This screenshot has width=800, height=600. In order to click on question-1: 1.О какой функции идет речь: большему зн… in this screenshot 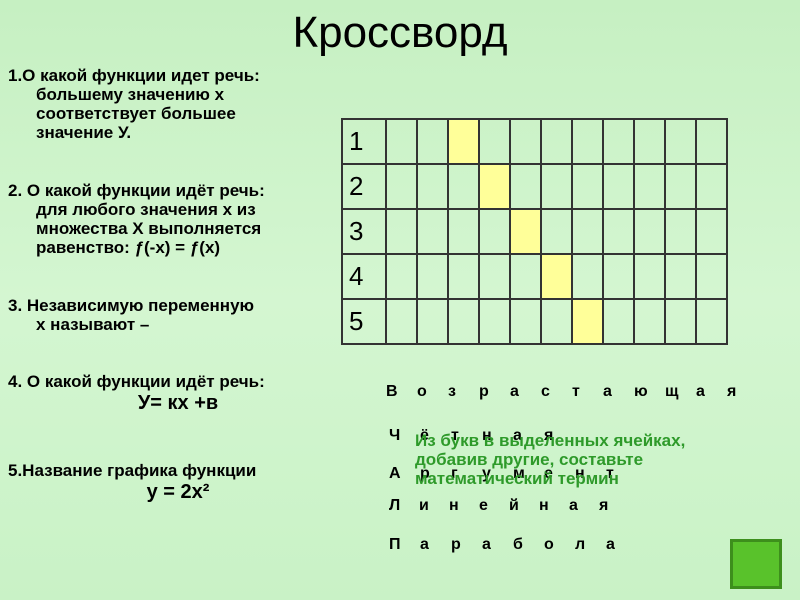, I will do `click(134, 104)`.